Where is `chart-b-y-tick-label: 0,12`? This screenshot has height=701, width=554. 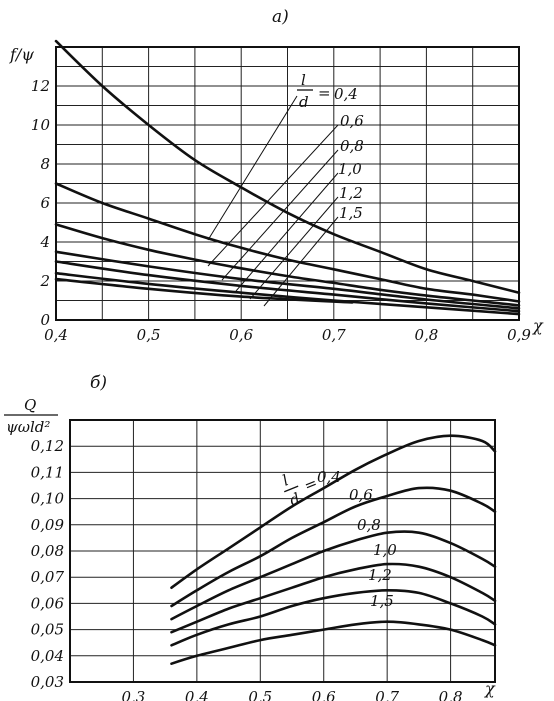 chart-b-y-tick-label: 0,12 is located at coordinates (47, 446).